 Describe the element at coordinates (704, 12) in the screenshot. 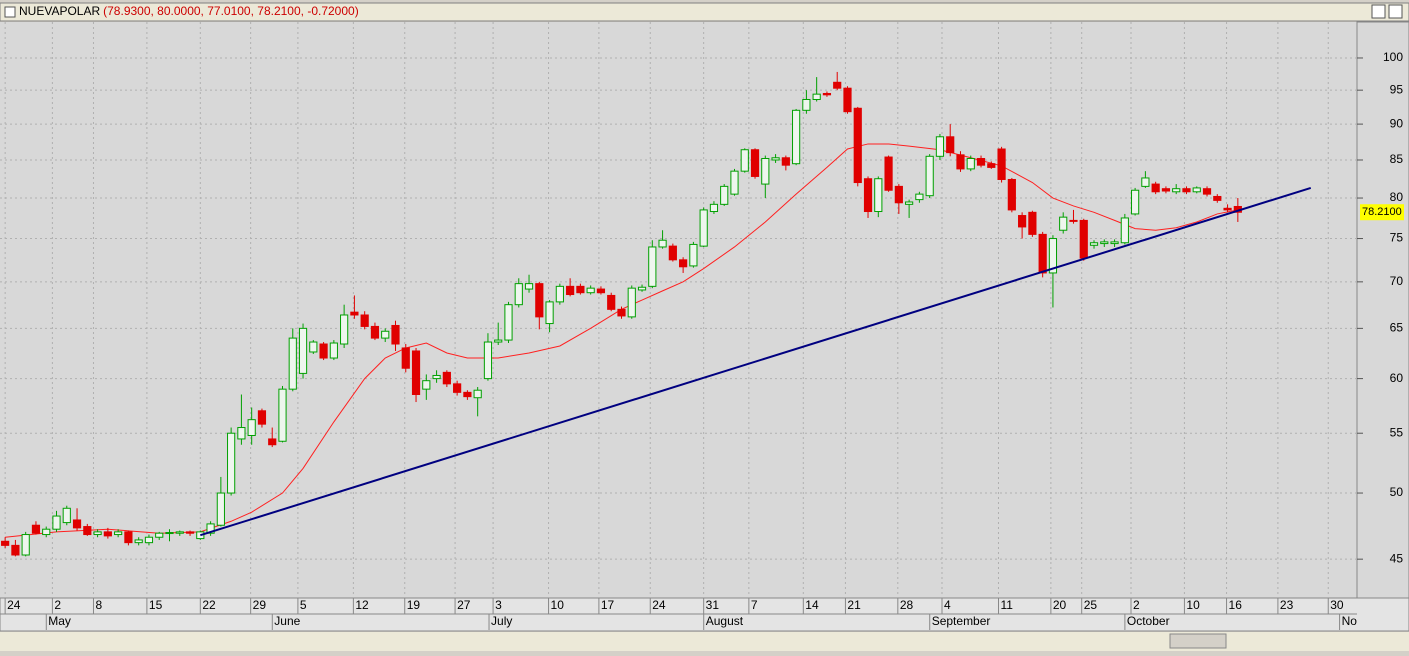

I see `title-bar` at that location.